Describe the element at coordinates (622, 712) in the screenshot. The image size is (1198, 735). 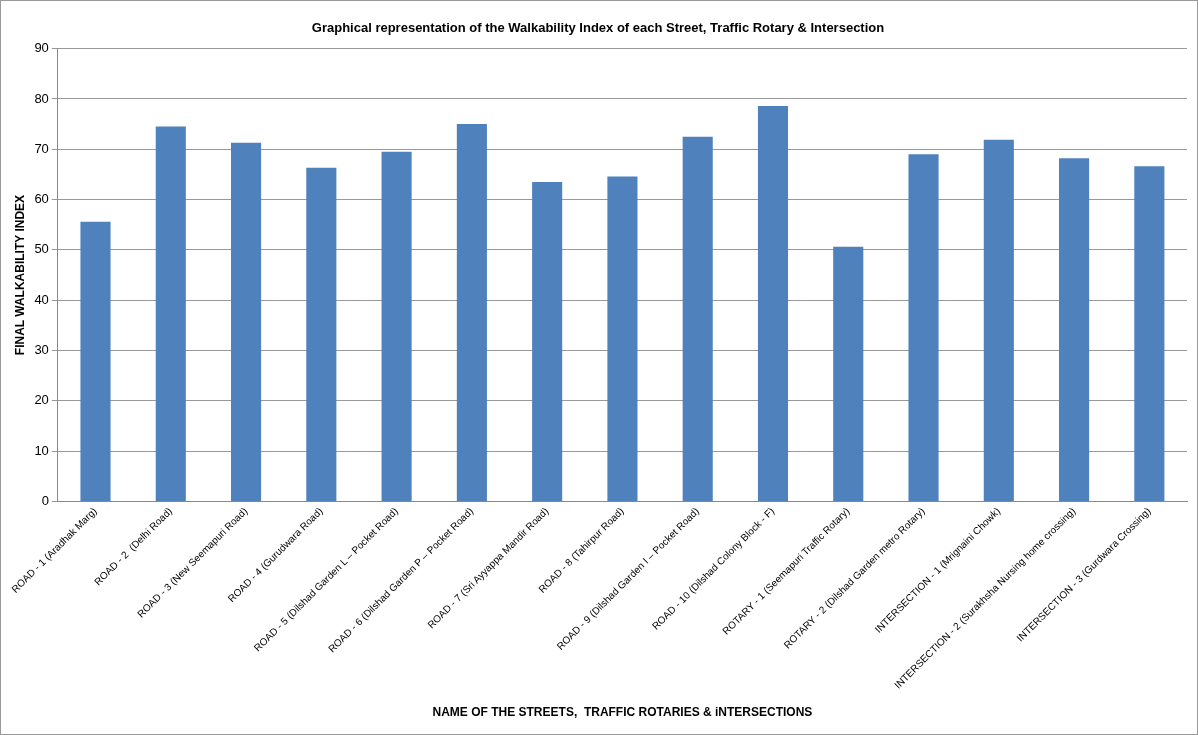
I see `x-axis-title: NAME OF THE STREETS, TRAFFIC ROTARIES & iNTERSECTIONS` at that location.